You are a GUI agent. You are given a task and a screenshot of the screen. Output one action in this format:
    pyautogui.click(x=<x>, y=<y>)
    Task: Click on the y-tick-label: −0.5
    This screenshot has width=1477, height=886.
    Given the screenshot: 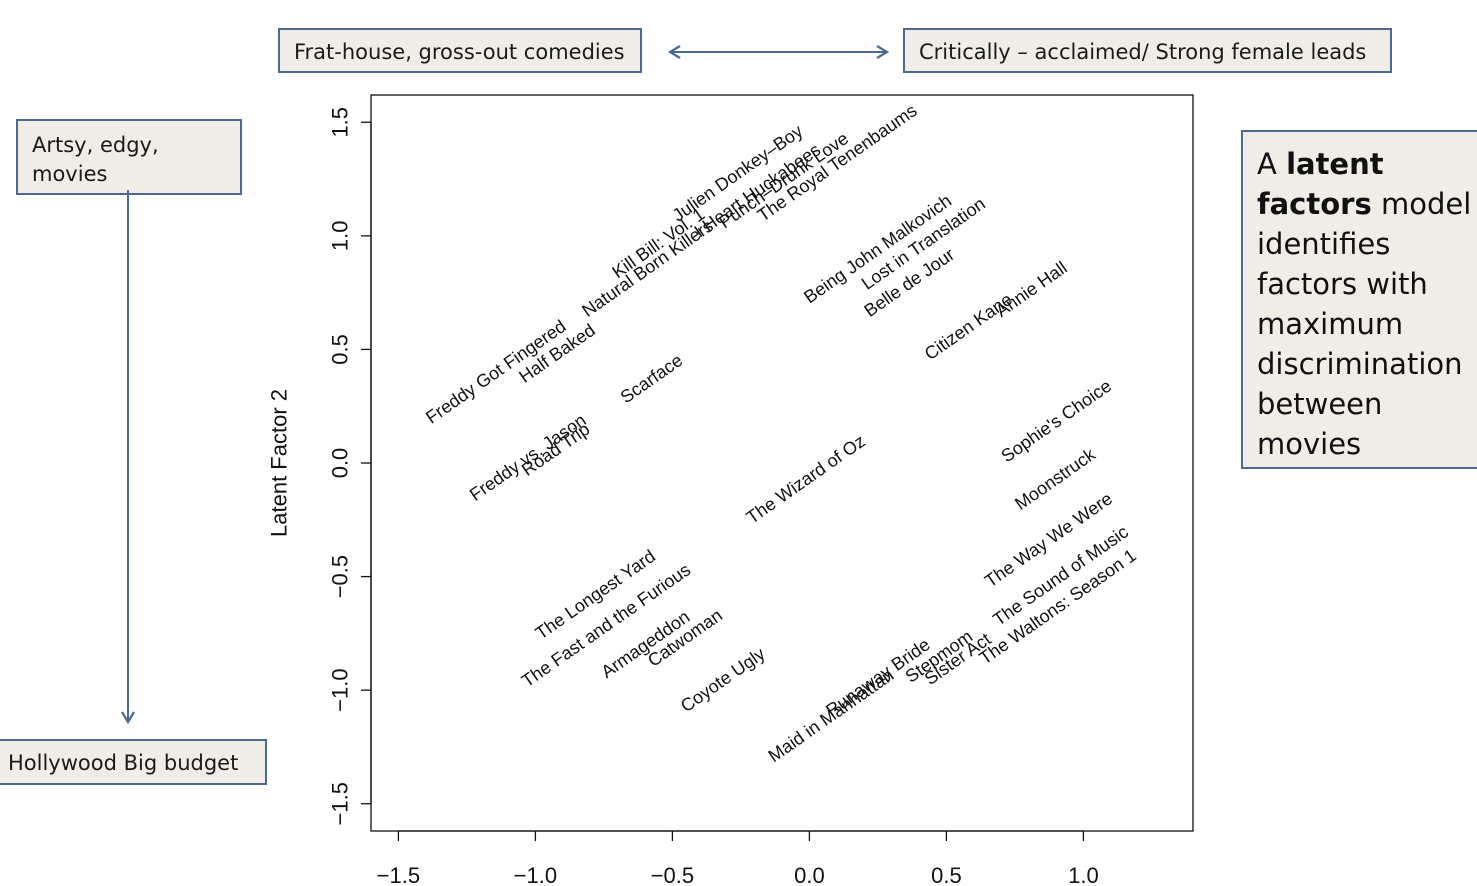 What is the action you would take?
    pyautogui.click(x=340, y=576)
    